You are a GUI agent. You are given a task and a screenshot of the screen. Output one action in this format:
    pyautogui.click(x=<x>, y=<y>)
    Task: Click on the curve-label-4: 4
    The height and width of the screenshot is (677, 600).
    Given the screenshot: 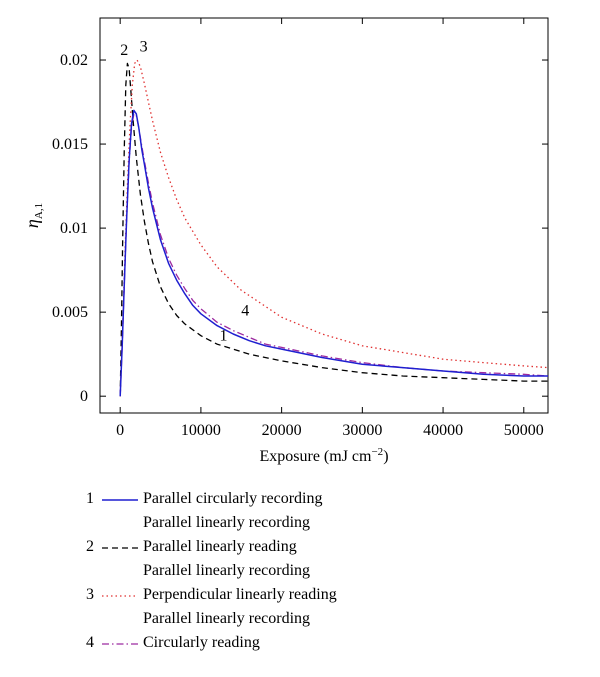 What is the action you would take?
    pyautogui.click(x=245, y=311)
    